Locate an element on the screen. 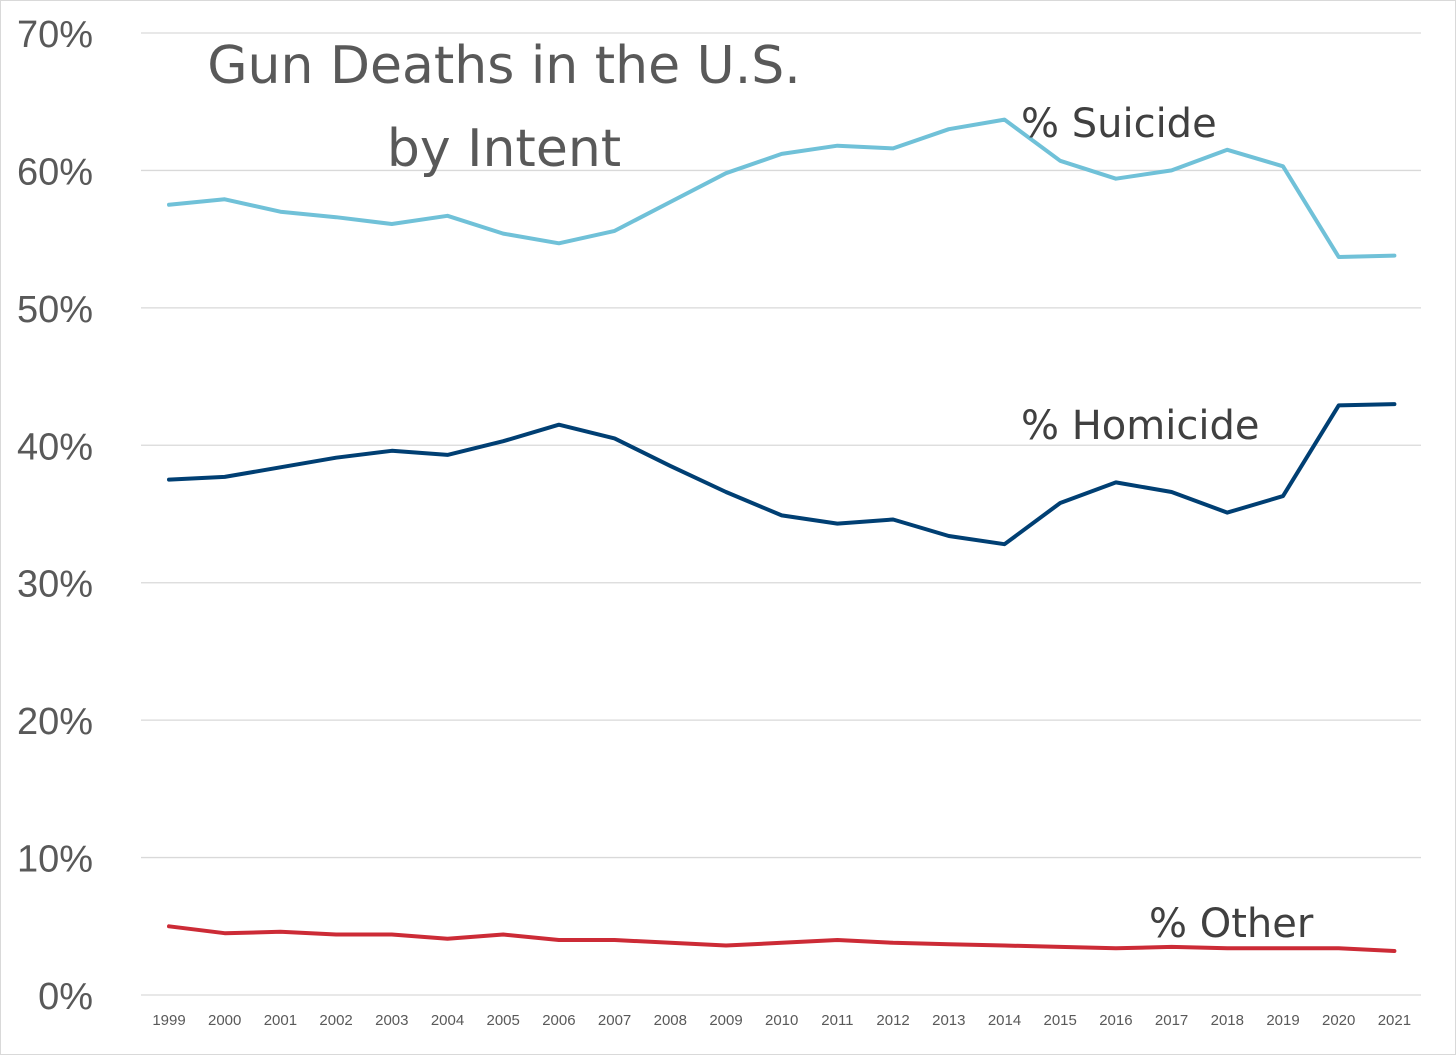  x-tick-label: 2008 is located at coordinates (670, 1020).